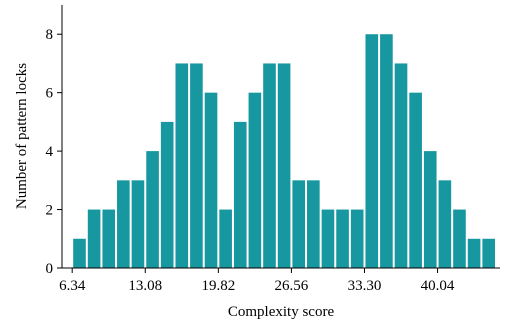  I want to click on x-tick-label: 19.82, so click(218, 286).